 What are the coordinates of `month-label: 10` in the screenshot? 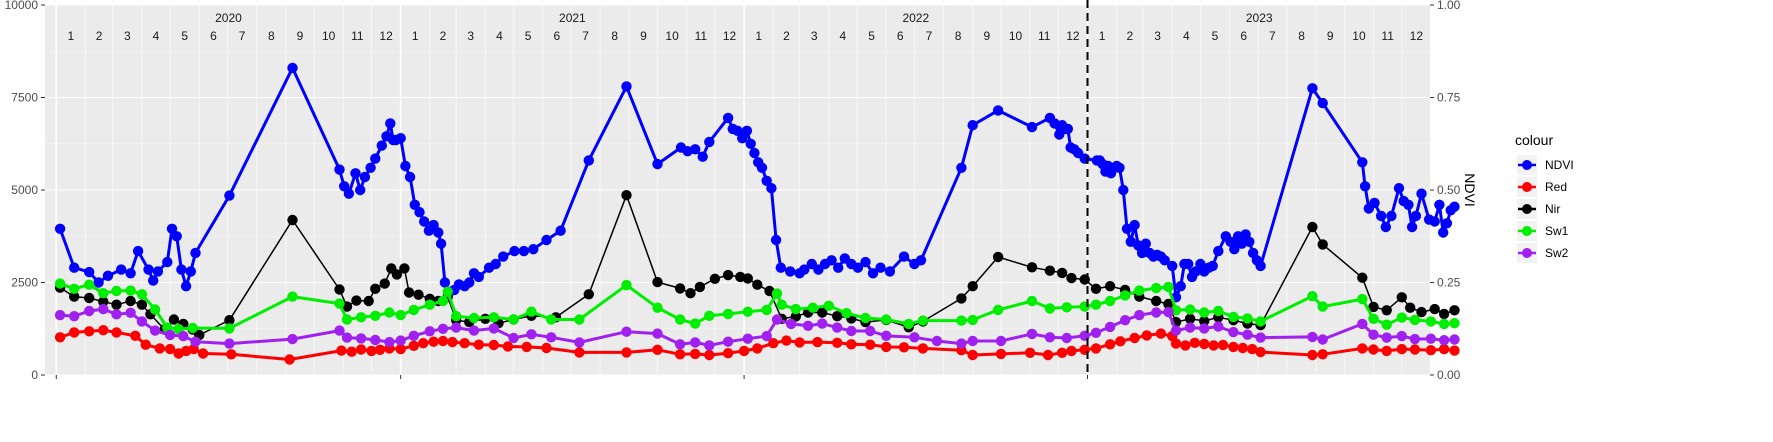 It's located at (1016, 36).